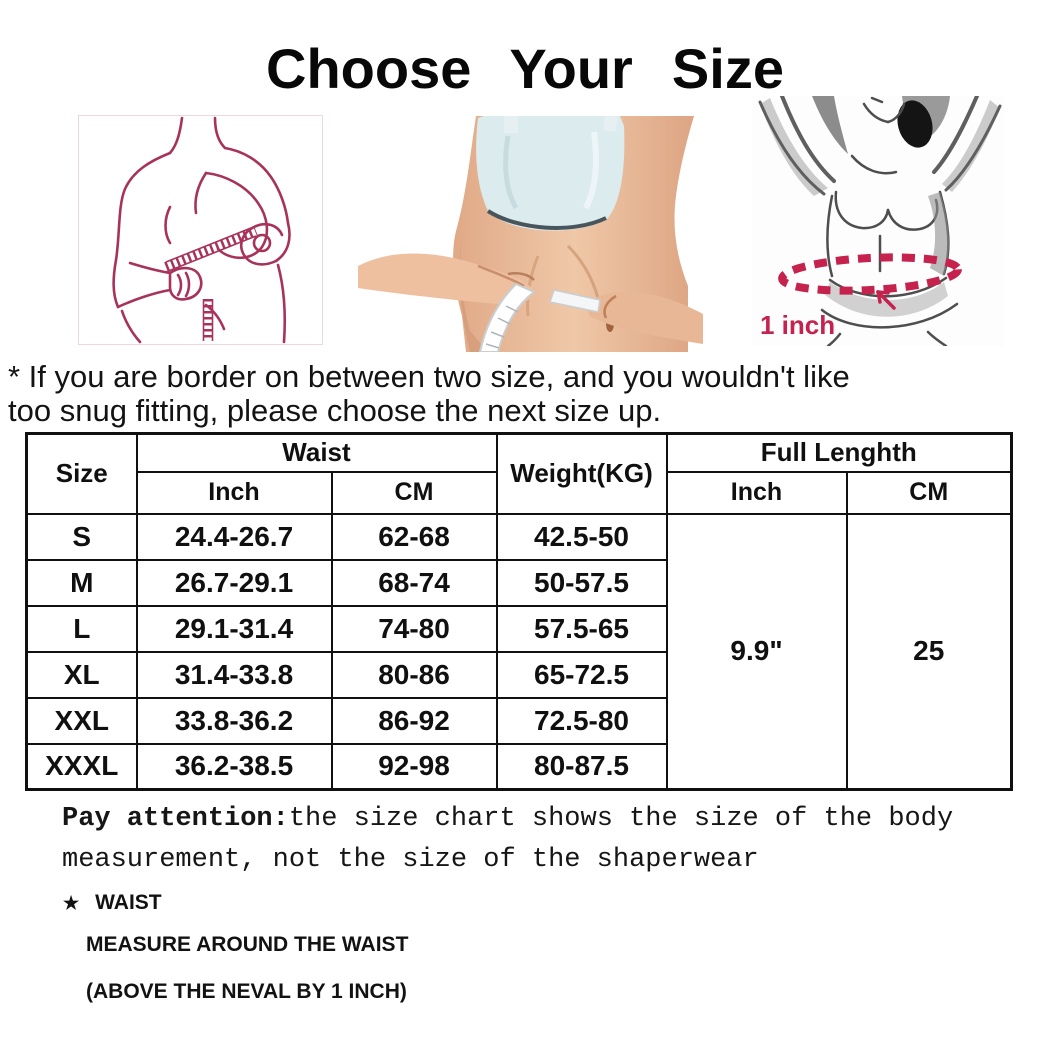  What do you see at coordinates (234, 492) in the screenshot?
I see `col-header-waist-inch: Inch` at bounding box center [234, 492].